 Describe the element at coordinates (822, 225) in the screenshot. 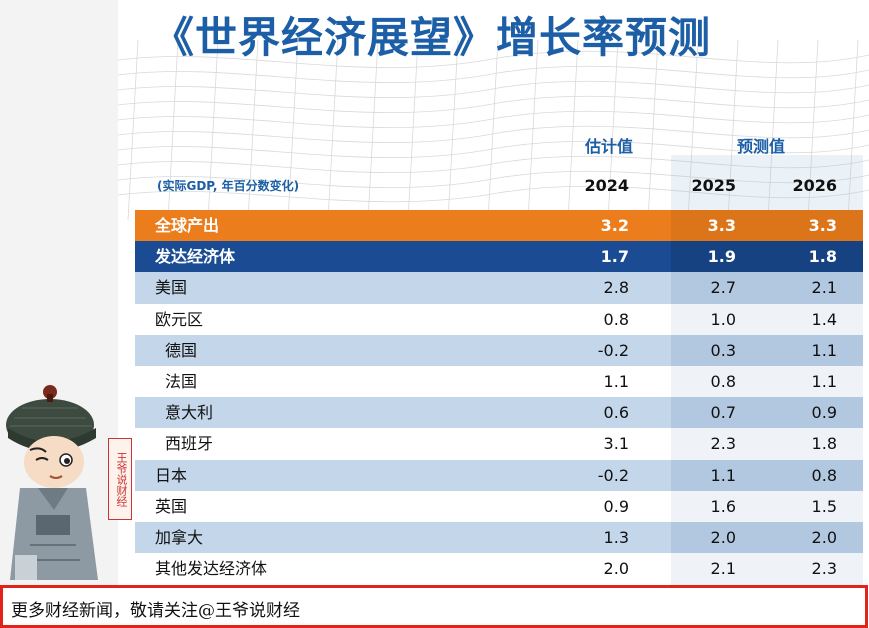

I see `value-2026: 3.3` at that location.